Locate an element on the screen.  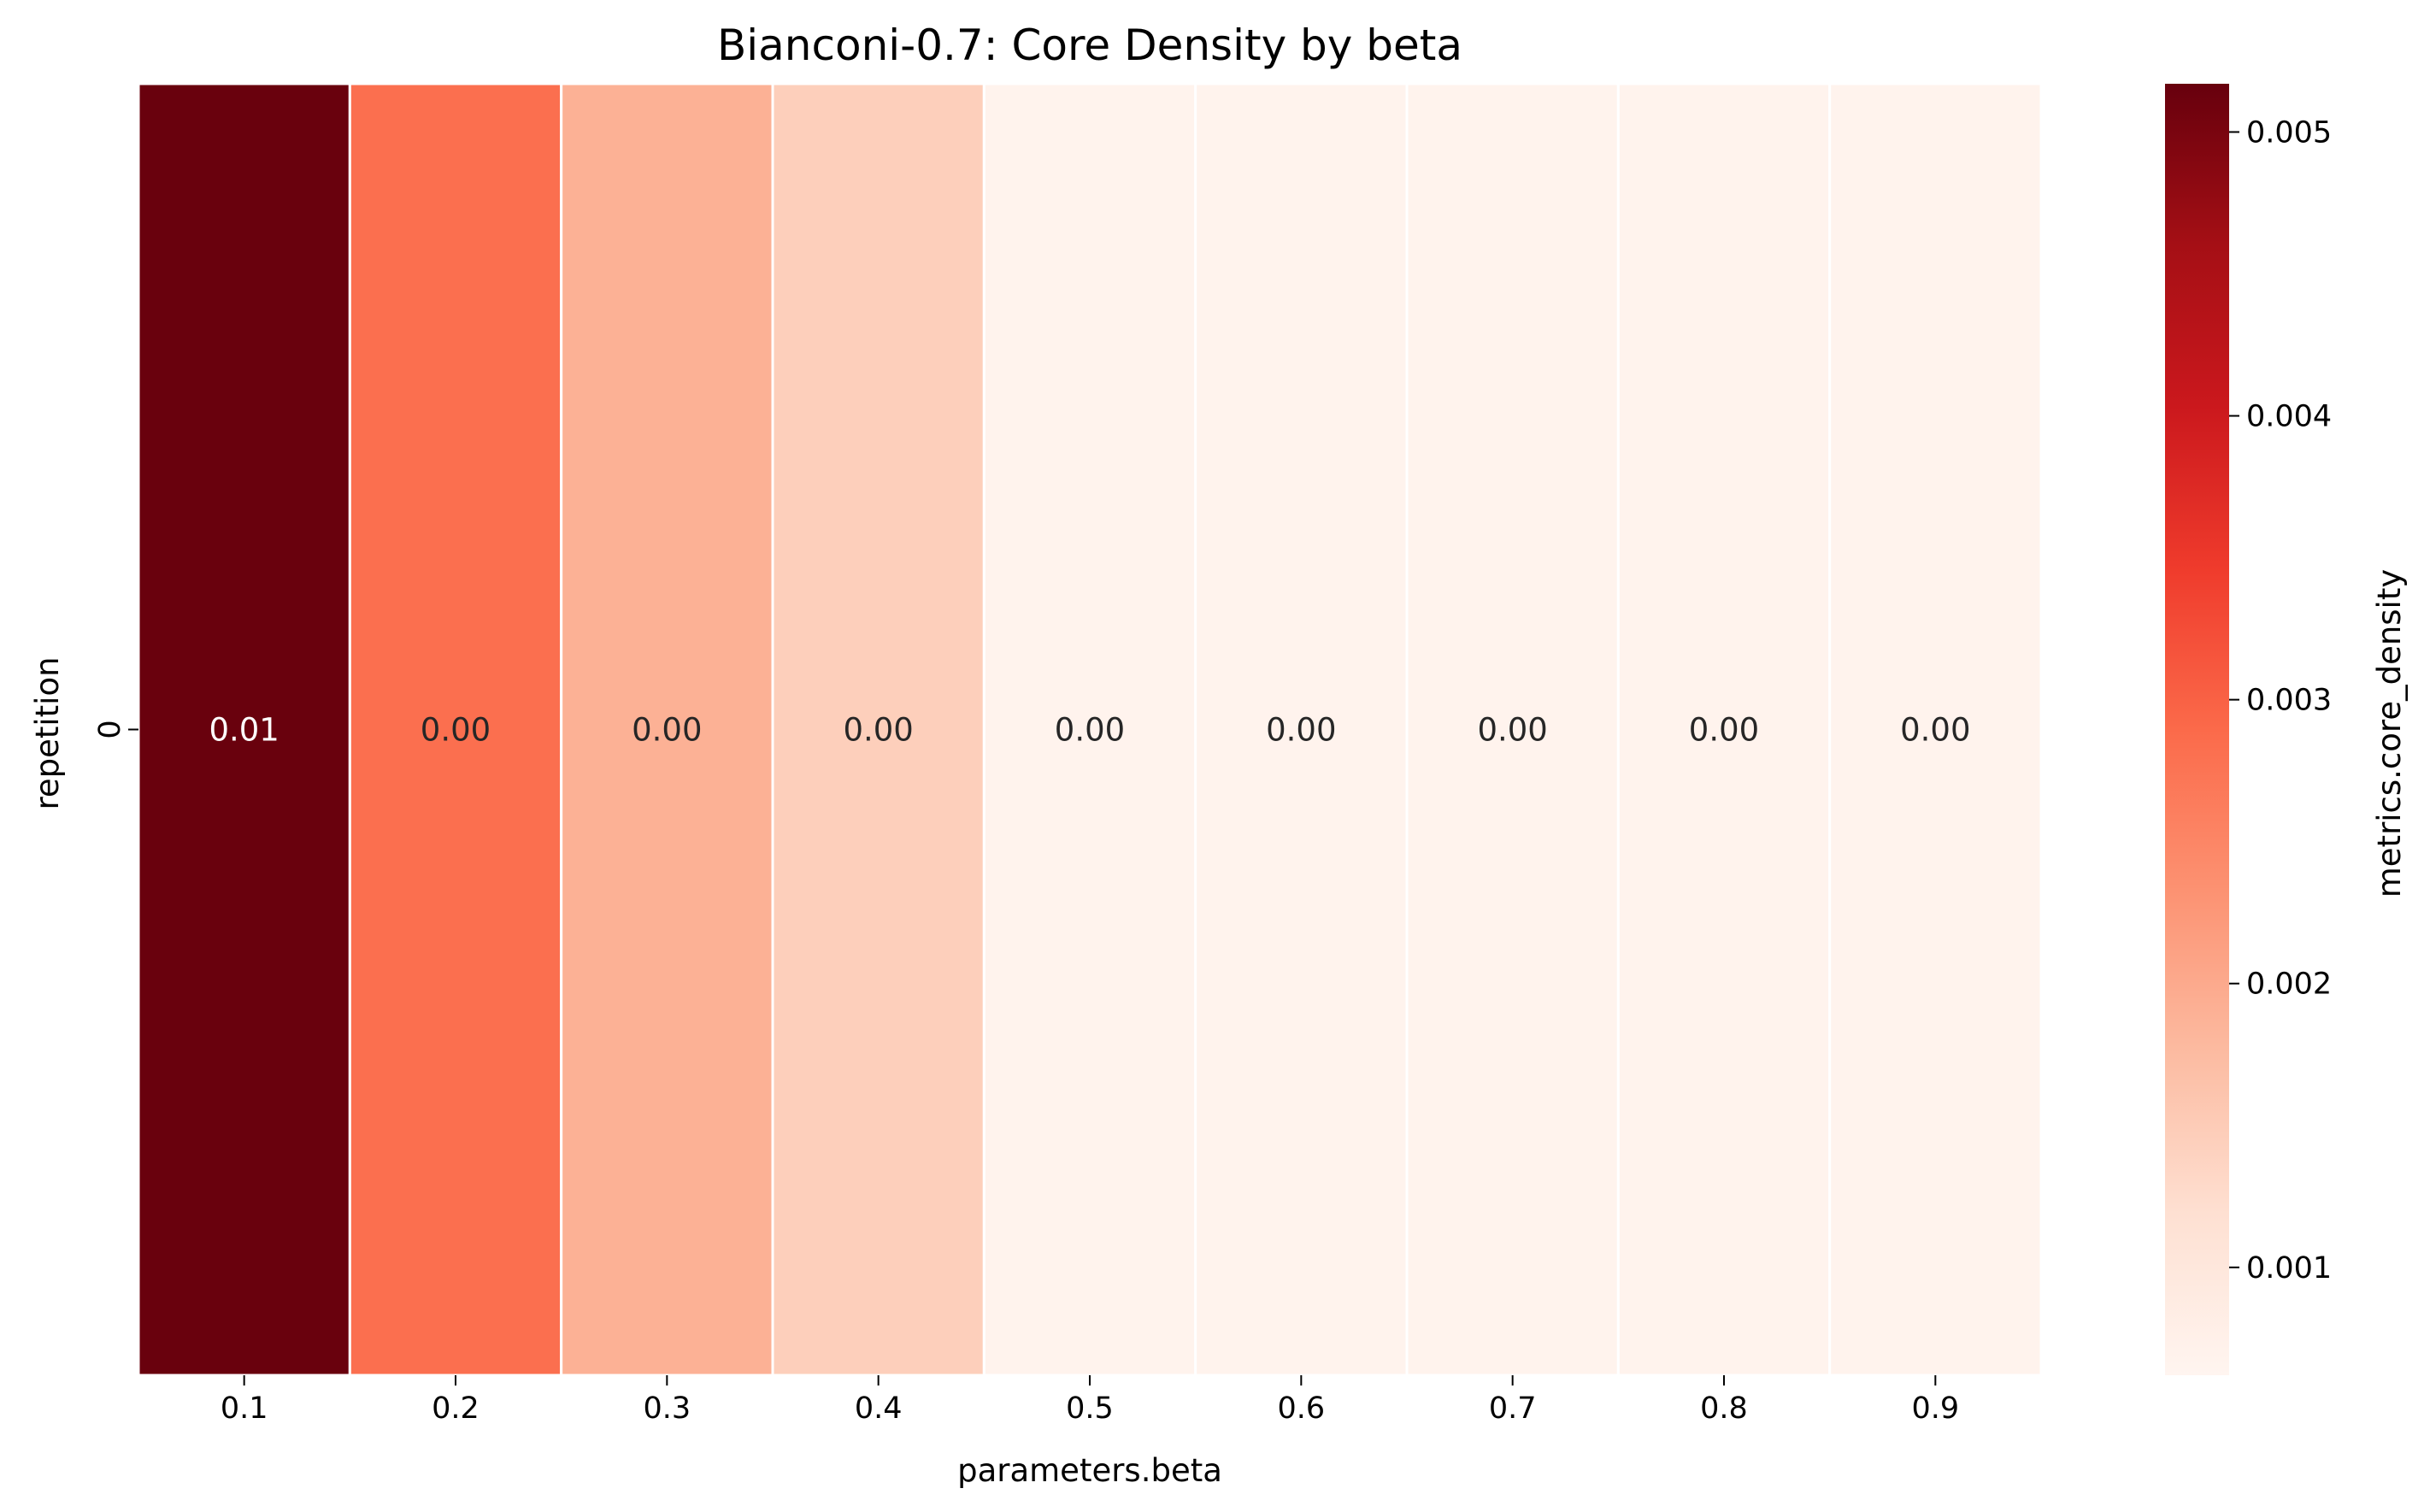
x-tick-label: 0.7 is located at coordinates (1513, 1408).